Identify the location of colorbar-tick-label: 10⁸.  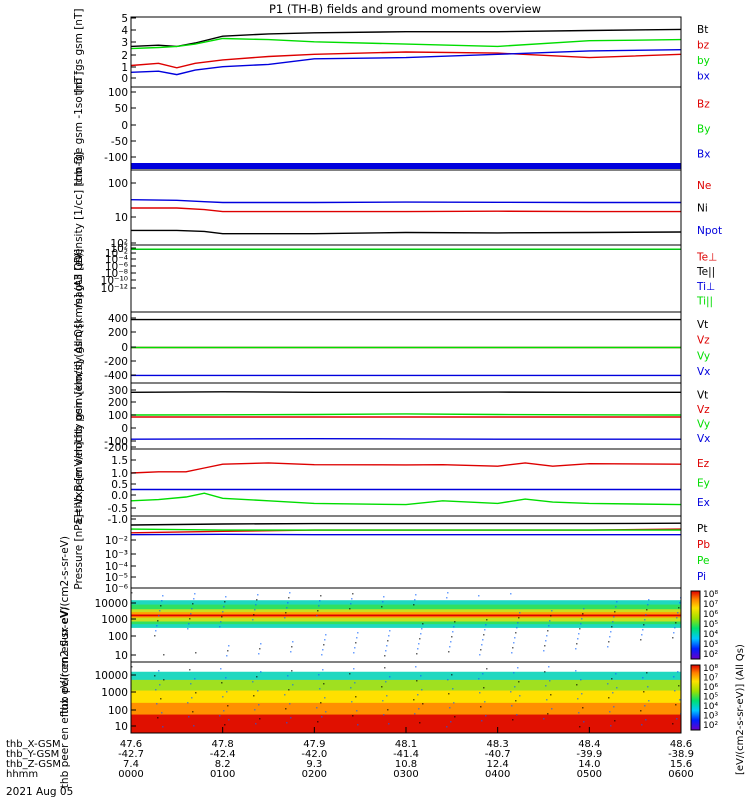
(710, 669).